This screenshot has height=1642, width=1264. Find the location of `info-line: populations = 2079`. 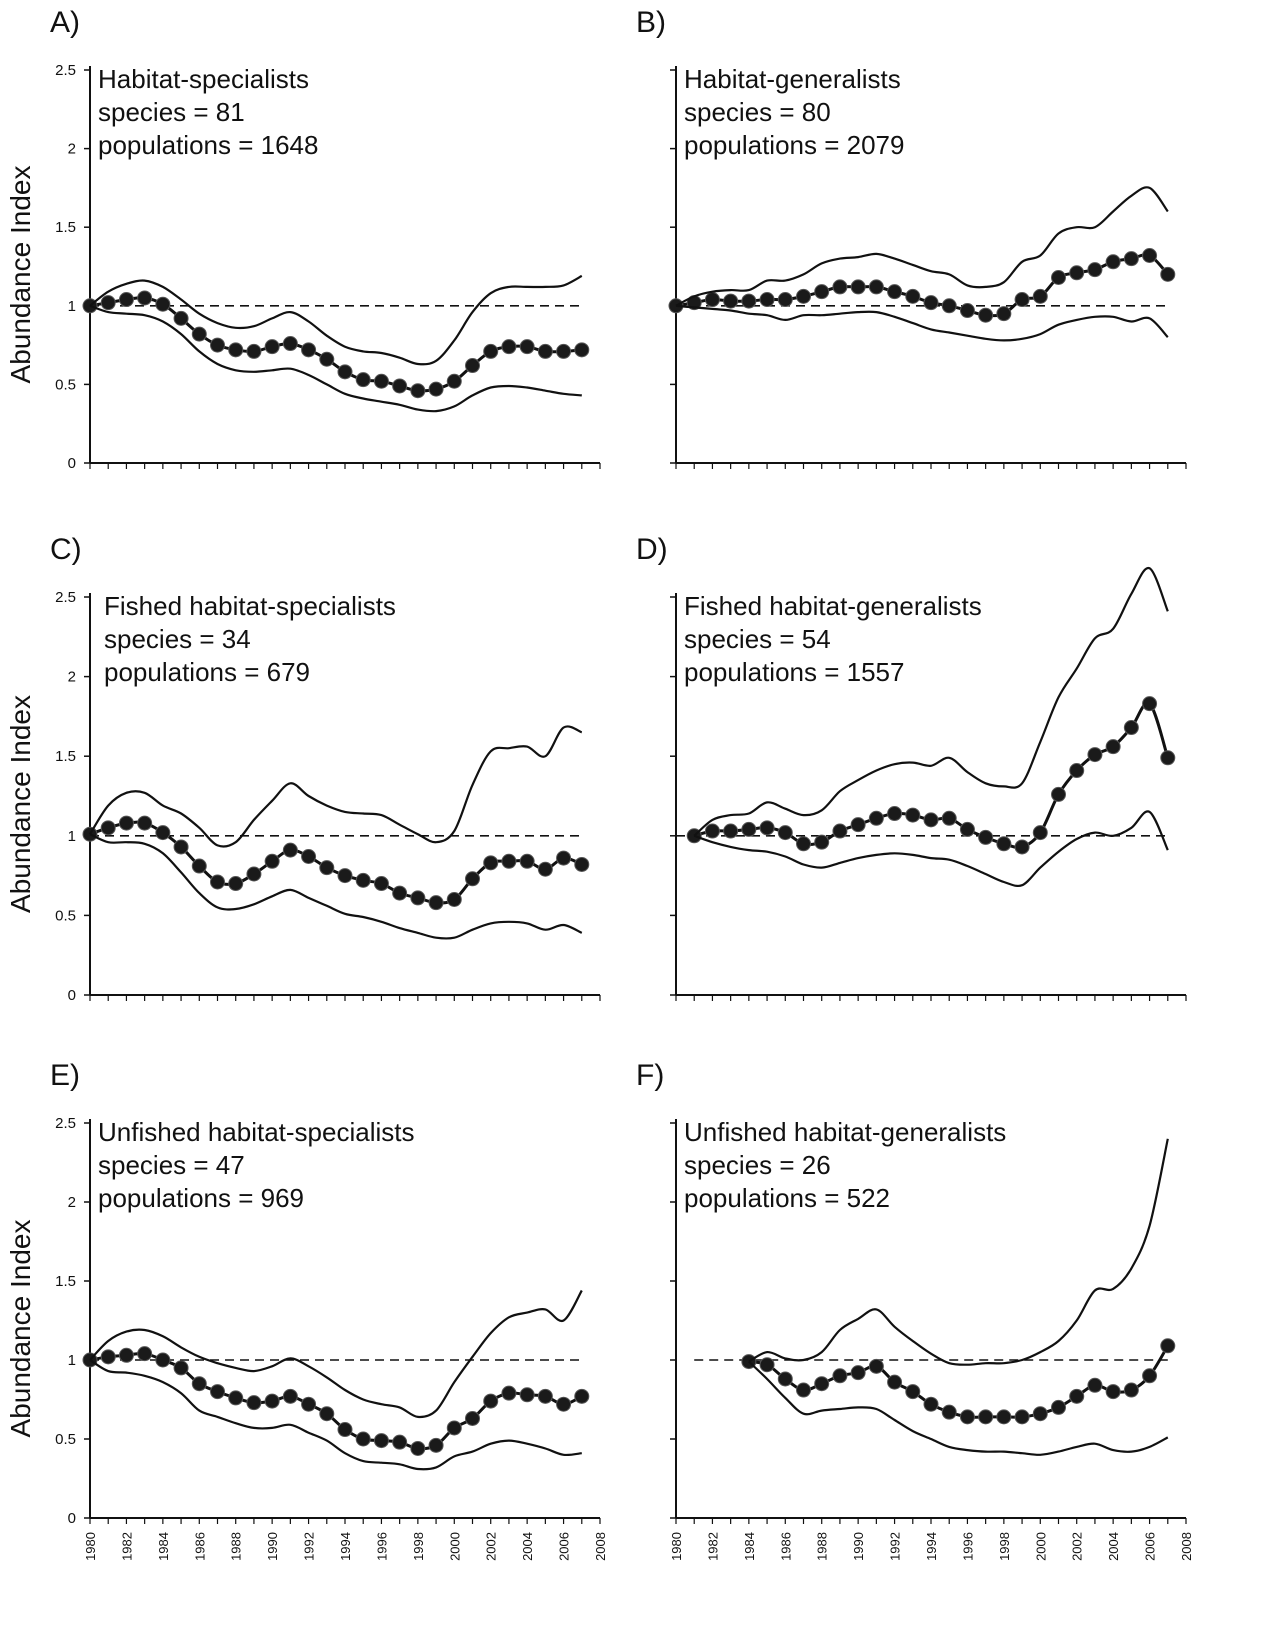

info-line: populations = 2079 is located at coordinates (794, 145).